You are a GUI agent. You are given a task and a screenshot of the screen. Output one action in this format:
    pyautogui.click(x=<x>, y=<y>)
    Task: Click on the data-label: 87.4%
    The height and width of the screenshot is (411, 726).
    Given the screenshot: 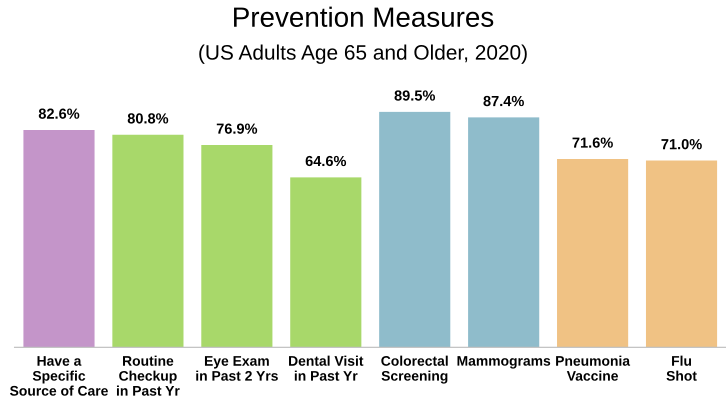 What is the action you would take?
    pyautogui.click(x=503, y=101)
    